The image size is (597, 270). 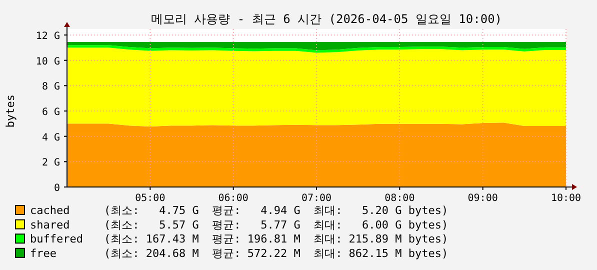 What do you see at coordinates (399, 198) in the screenshot?
I see `x-tick-label: 08:00` at bounding box center [399, 198].